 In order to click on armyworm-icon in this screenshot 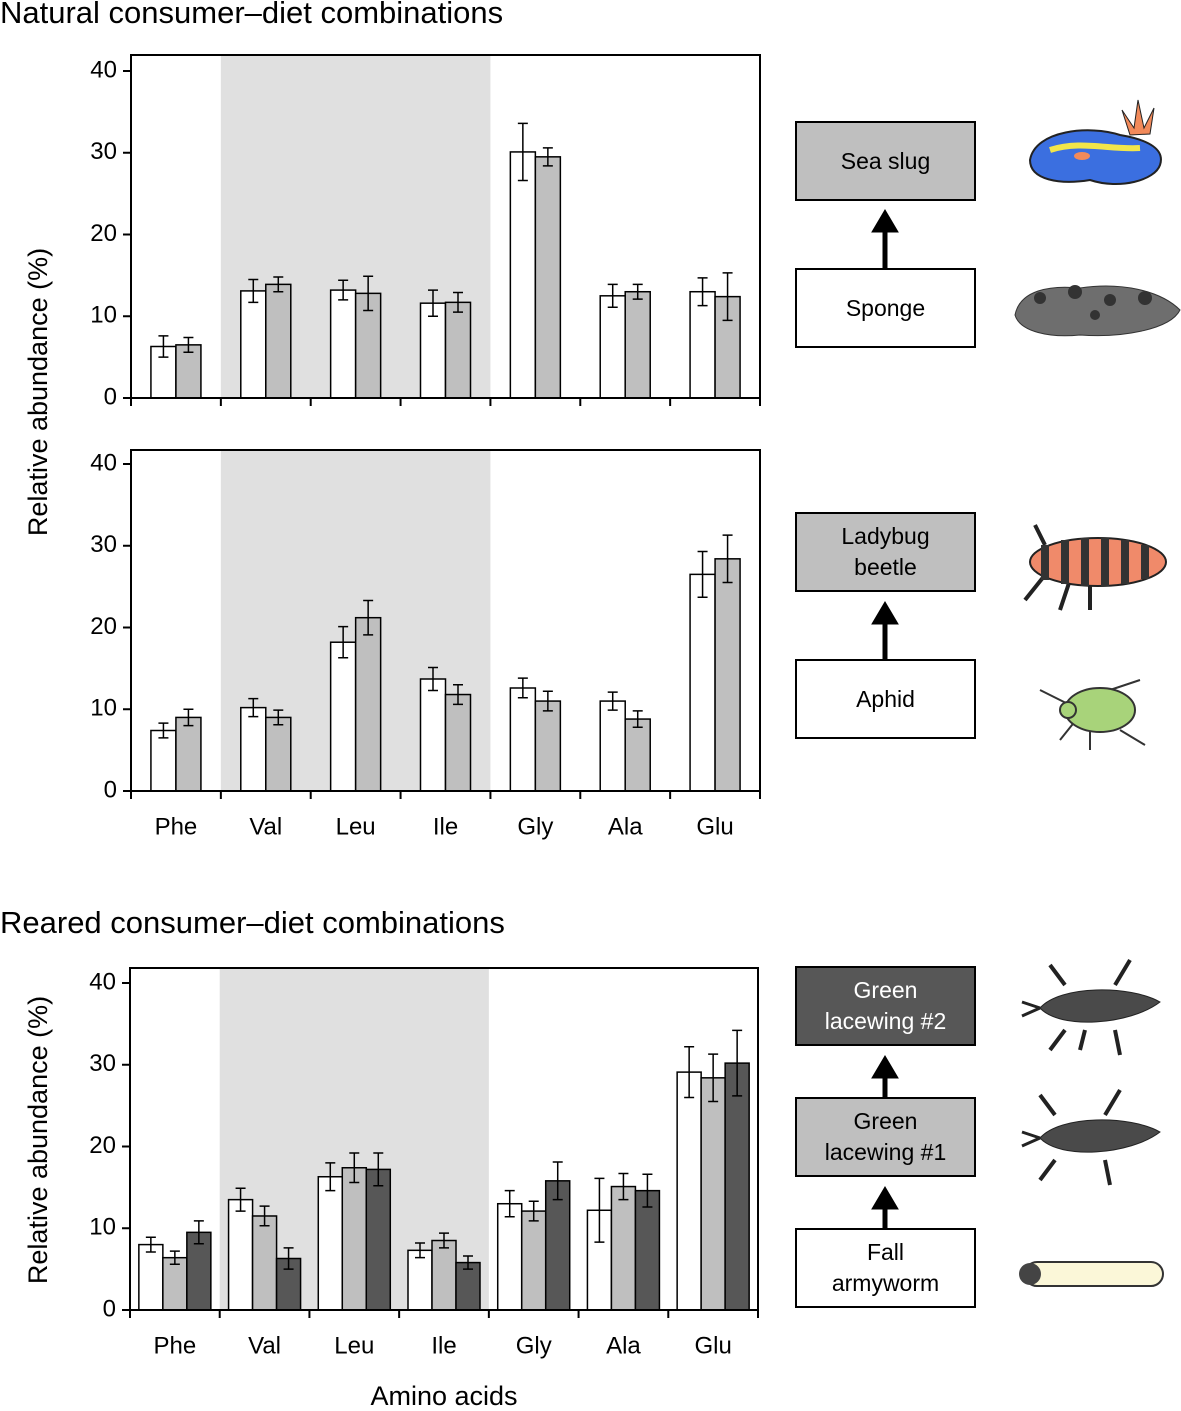, I will do `click(1091, 1274)`.